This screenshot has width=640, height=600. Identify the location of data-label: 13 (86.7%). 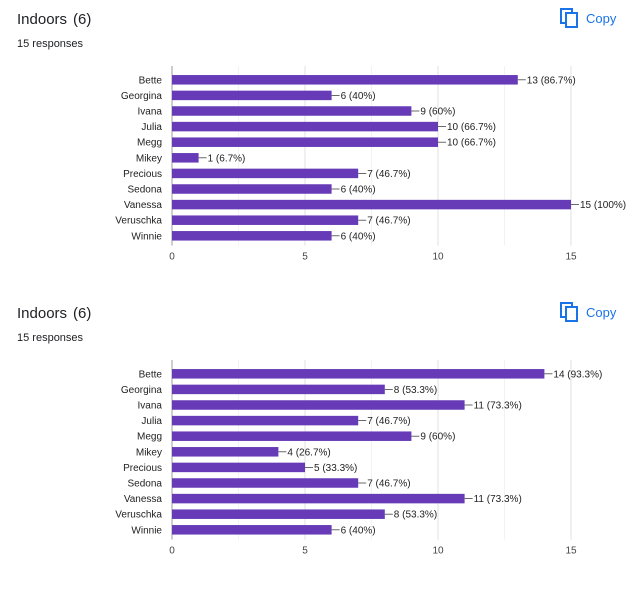
(551, 80).